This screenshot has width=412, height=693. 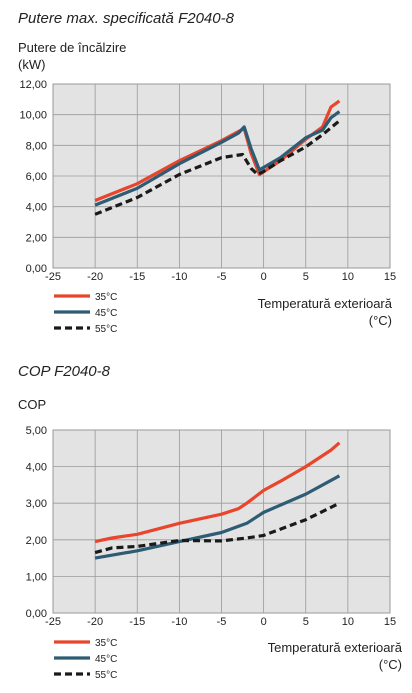 I want to click on chart1-xlabel: Temperatură exterioară (°C), so click(x=325, y=312).